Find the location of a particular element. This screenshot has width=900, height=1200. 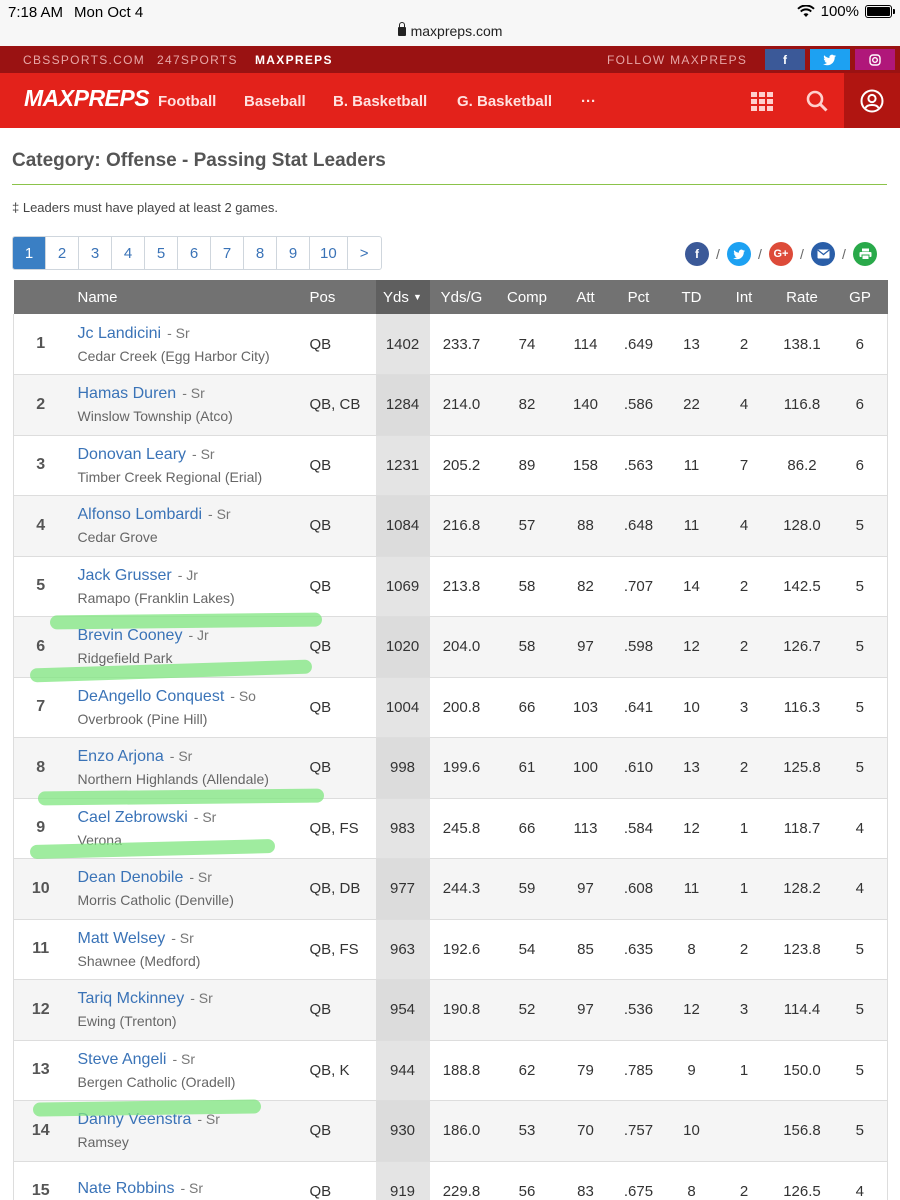

network-link-maxpreps: MAXPREPS is located at coordinates (294, 60).